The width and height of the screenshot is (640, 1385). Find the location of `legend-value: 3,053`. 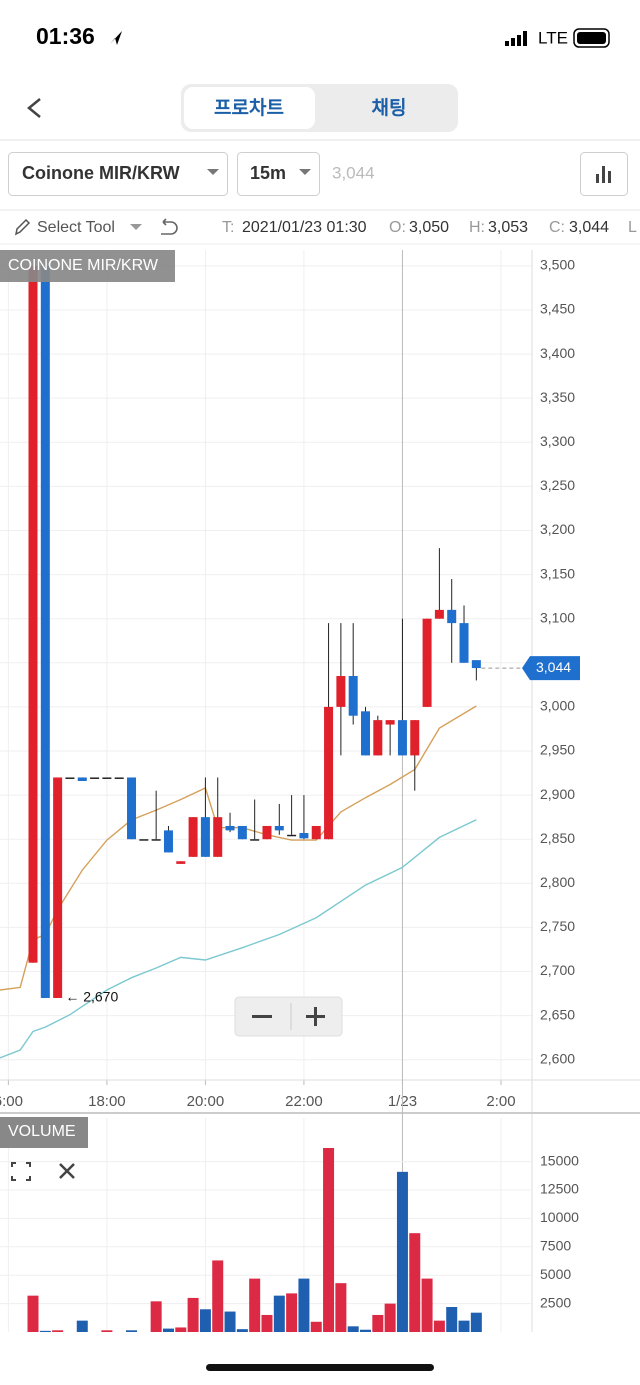

legend-value: 3,053 is located at coordinates (508, 227).